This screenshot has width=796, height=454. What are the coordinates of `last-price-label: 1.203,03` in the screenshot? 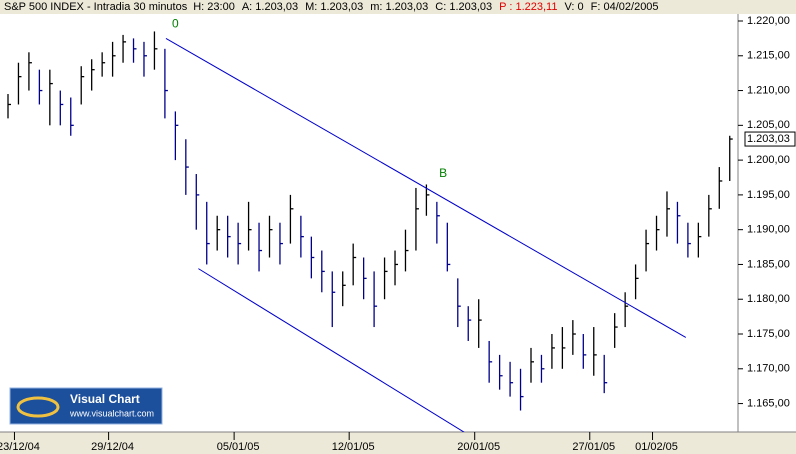 It's located at (768, 139).